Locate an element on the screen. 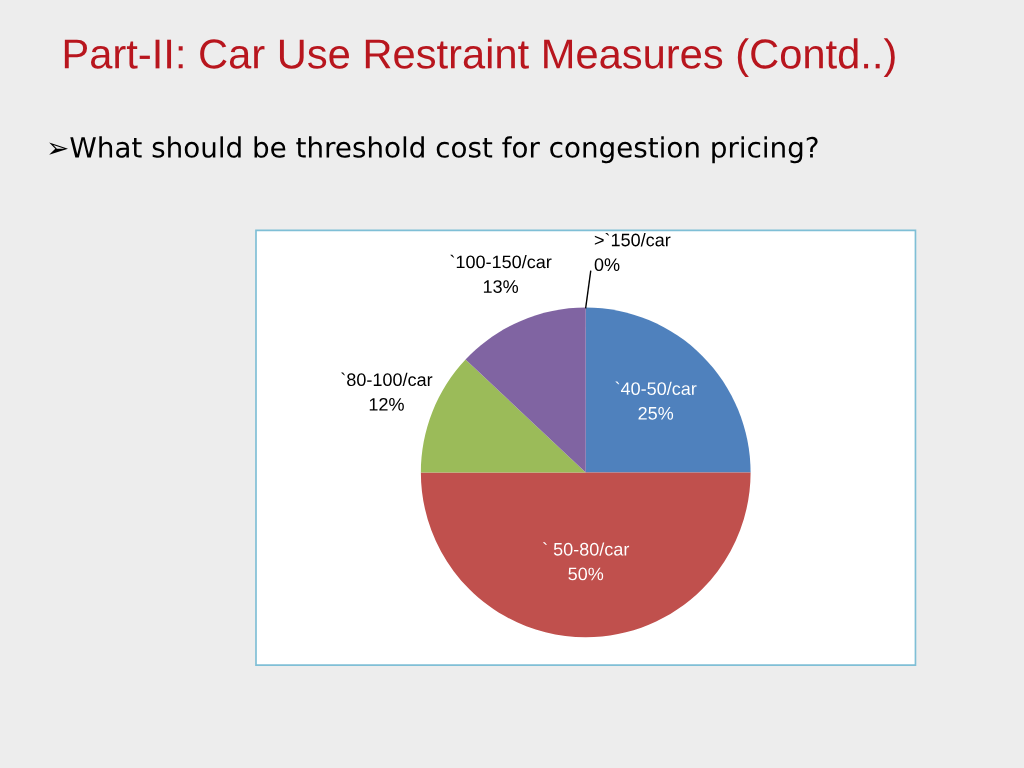 The height and width of the screenshot is (768, 1024). chart-title: Part-II: Car Use Restraint Measures (Contd..) is located at coordinates (479, 57).